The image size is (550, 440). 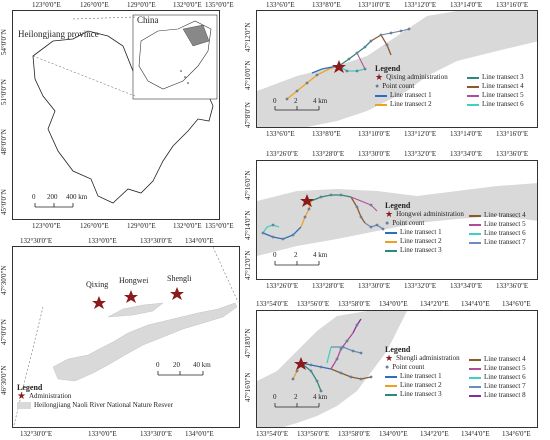 I want to click on hongwei-star, so click(x=131, y=296).